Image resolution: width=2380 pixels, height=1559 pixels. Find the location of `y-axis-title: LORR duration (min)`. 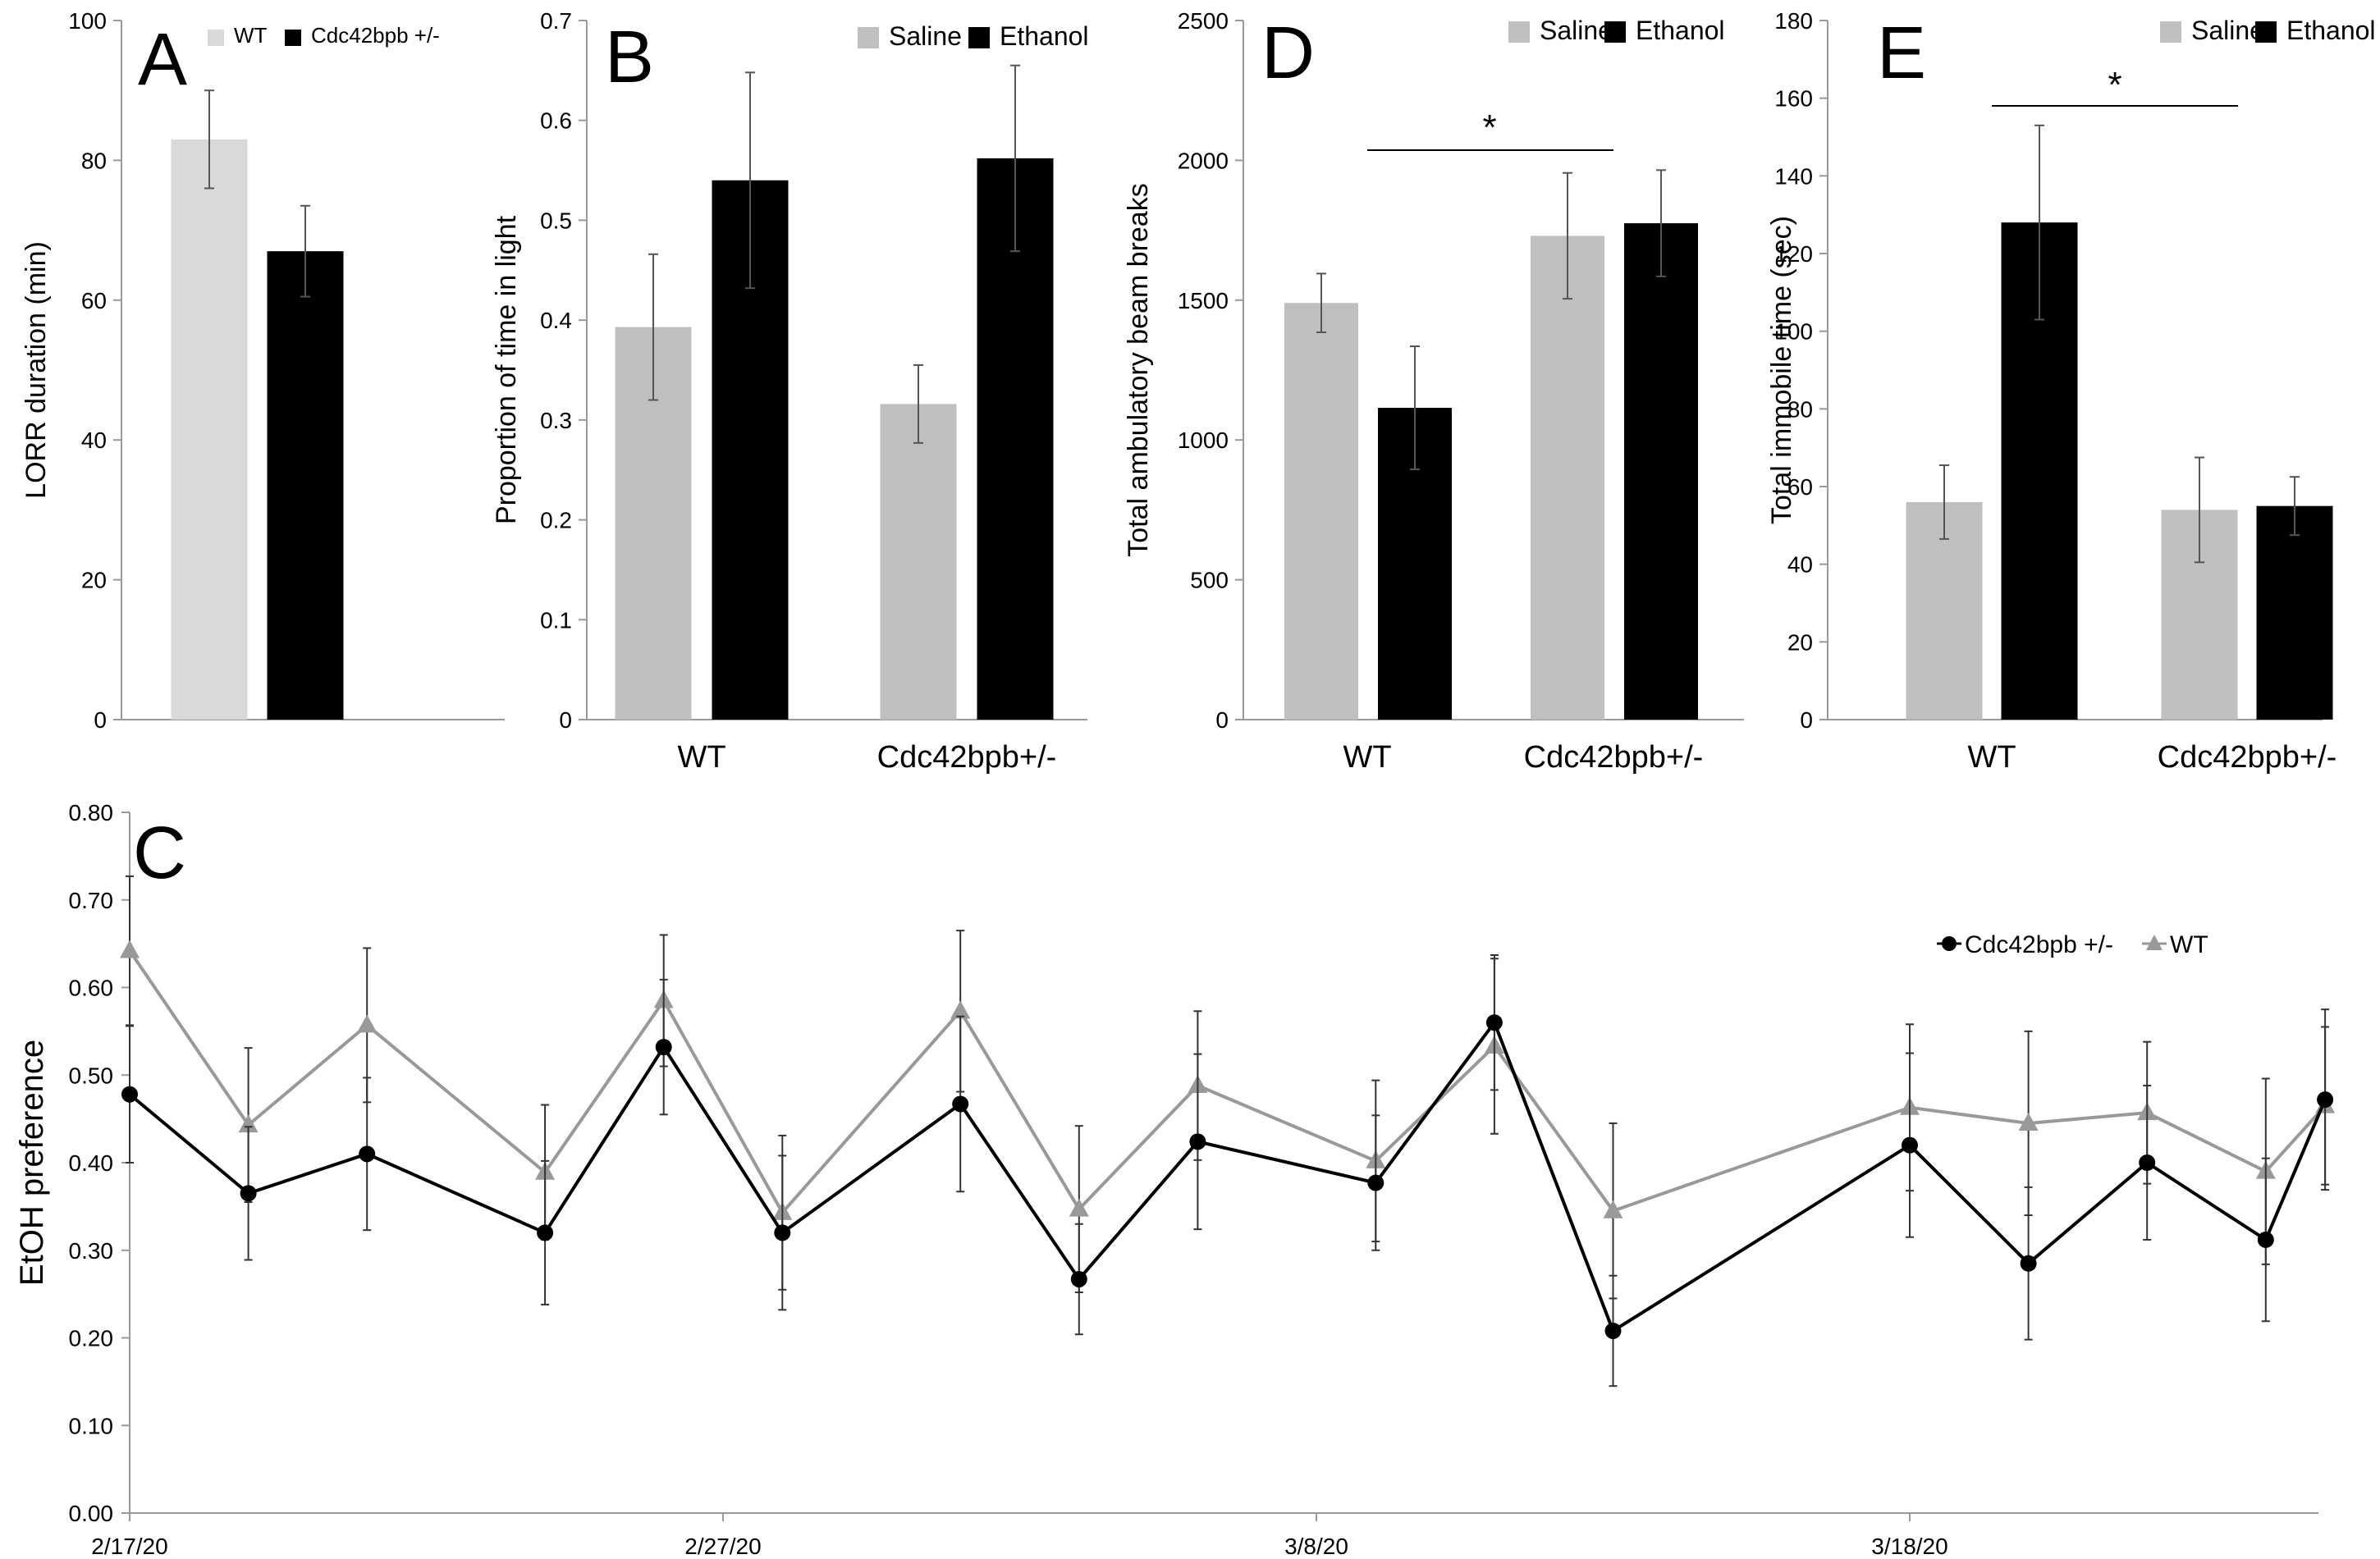

y-axis-title: LORR duration (min) is located at coordinates (36, 370).